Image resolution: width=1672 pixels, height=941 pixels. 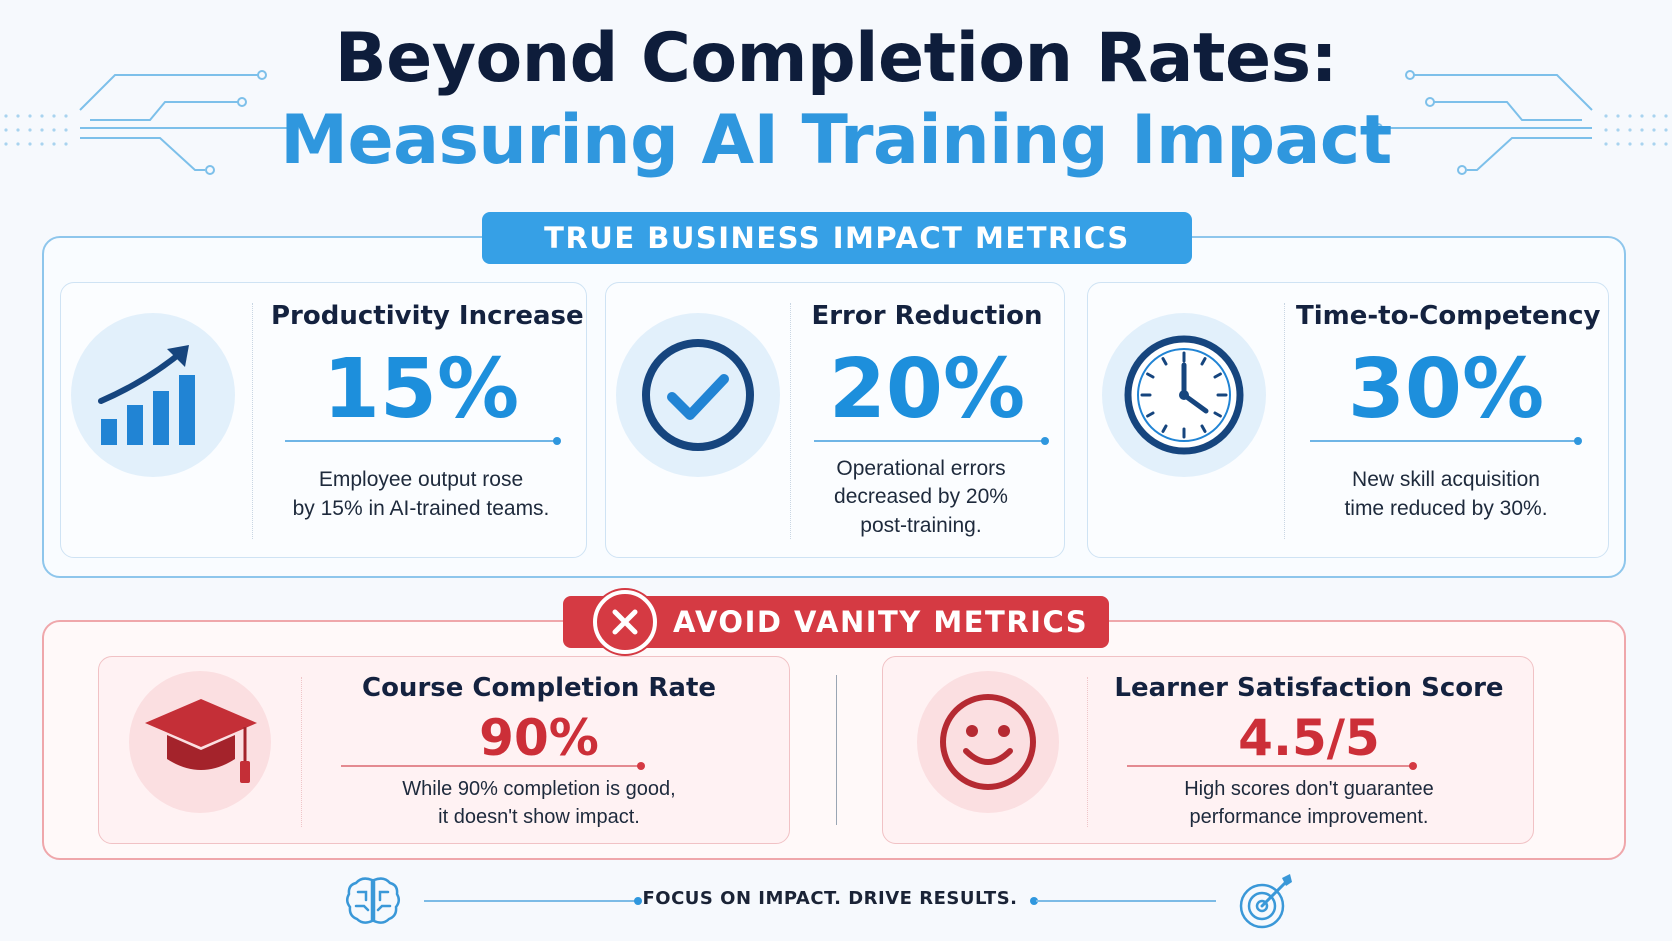 I want to click on productivity-title: Productivity Increase, so click(x=427, y=316).